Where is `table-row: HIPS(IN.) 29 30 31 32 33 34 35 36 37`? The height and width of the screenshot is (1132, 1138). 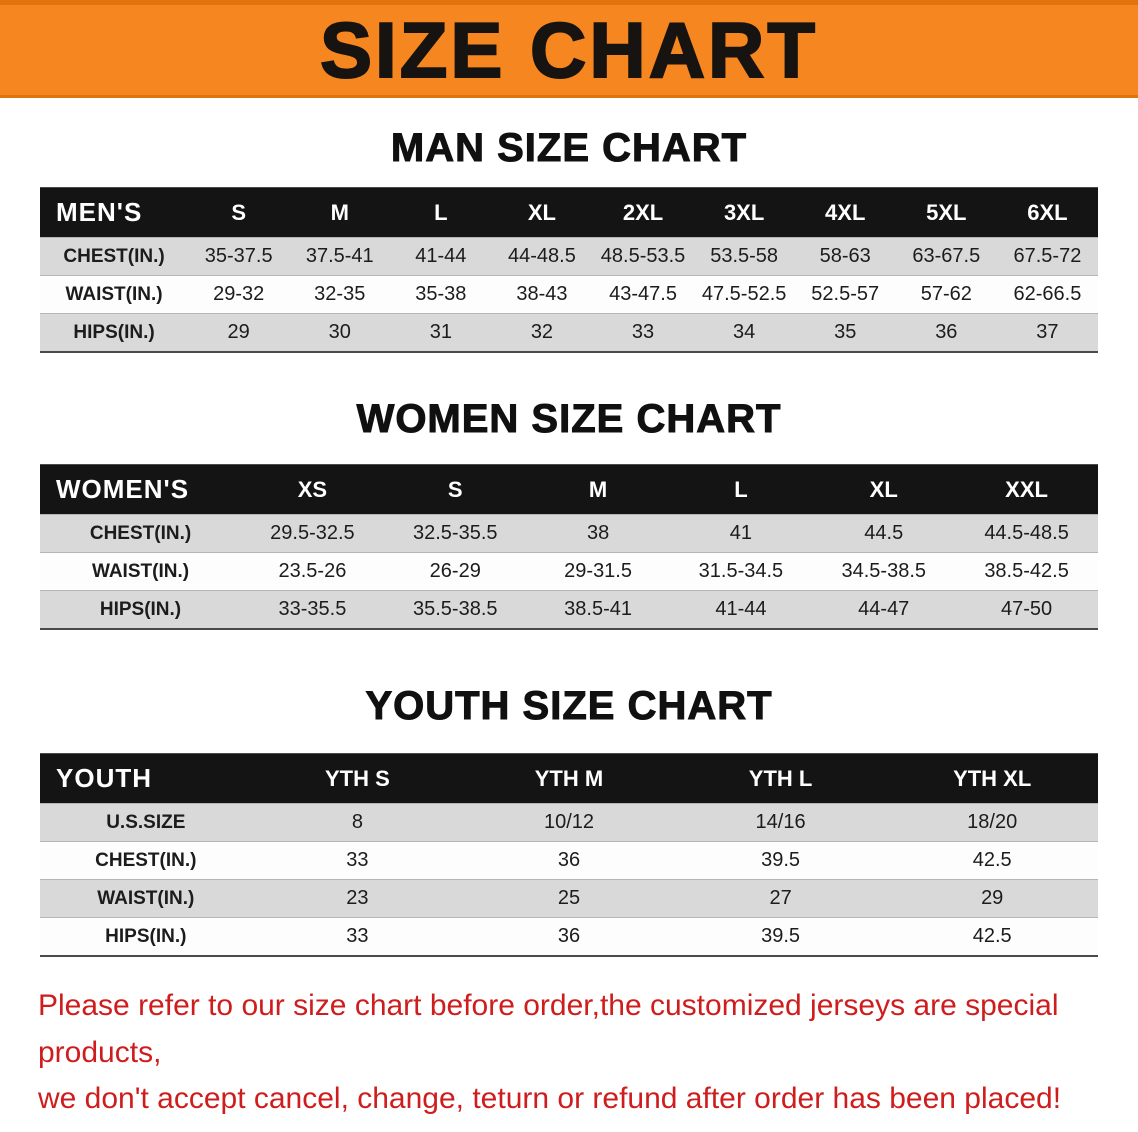
table-row: HIPS(IN.) 29 30 31 32 33 34 35 36 37 is located at coordinates (569, 332).